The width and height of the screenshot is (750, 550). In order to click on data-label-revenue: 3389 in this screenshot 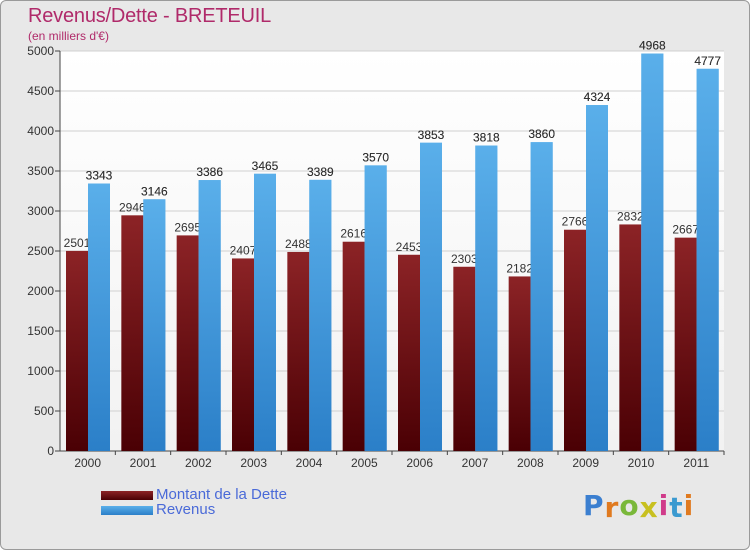, I will do `click(320, 172)`.